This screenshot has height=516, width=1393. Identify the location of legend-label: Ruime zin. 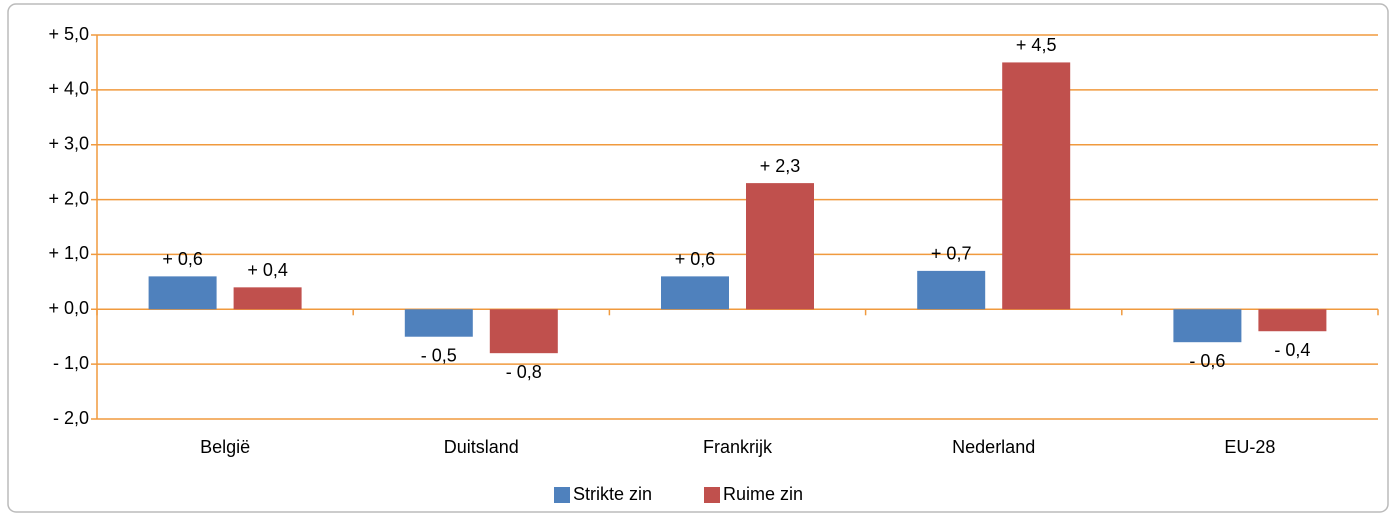
(763, 494).